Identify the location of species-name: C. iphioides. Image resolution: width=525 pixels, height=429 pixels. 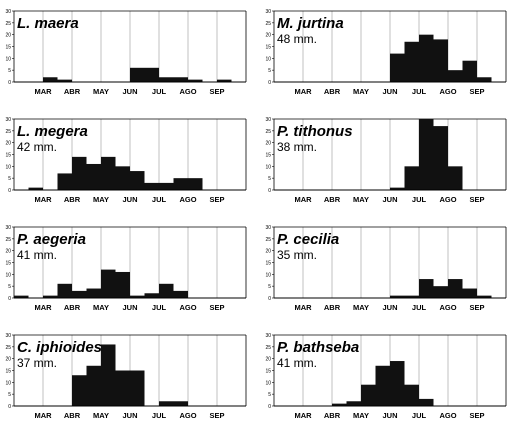
(60, 347).